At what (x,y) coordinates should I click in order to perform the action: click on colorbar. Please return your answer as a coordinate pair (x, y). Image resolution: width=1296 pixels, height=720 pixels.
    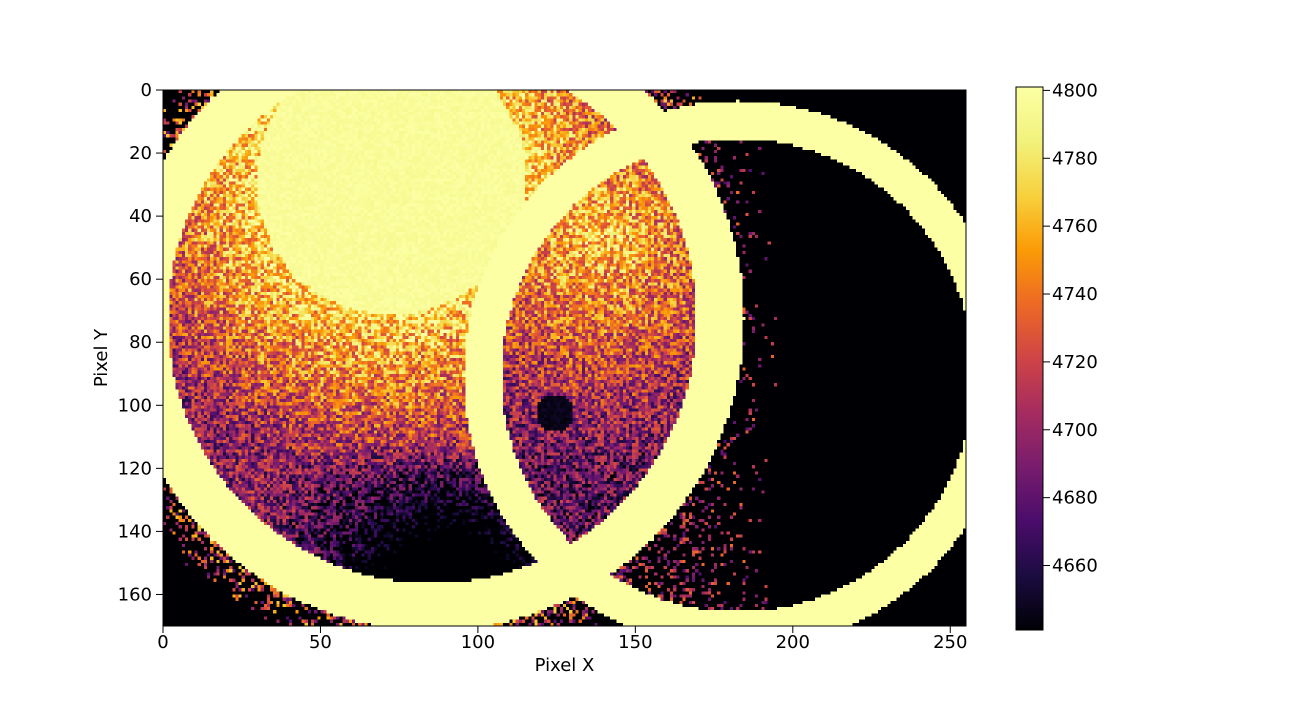
    Looking at the image, I should click on (1029, 358).